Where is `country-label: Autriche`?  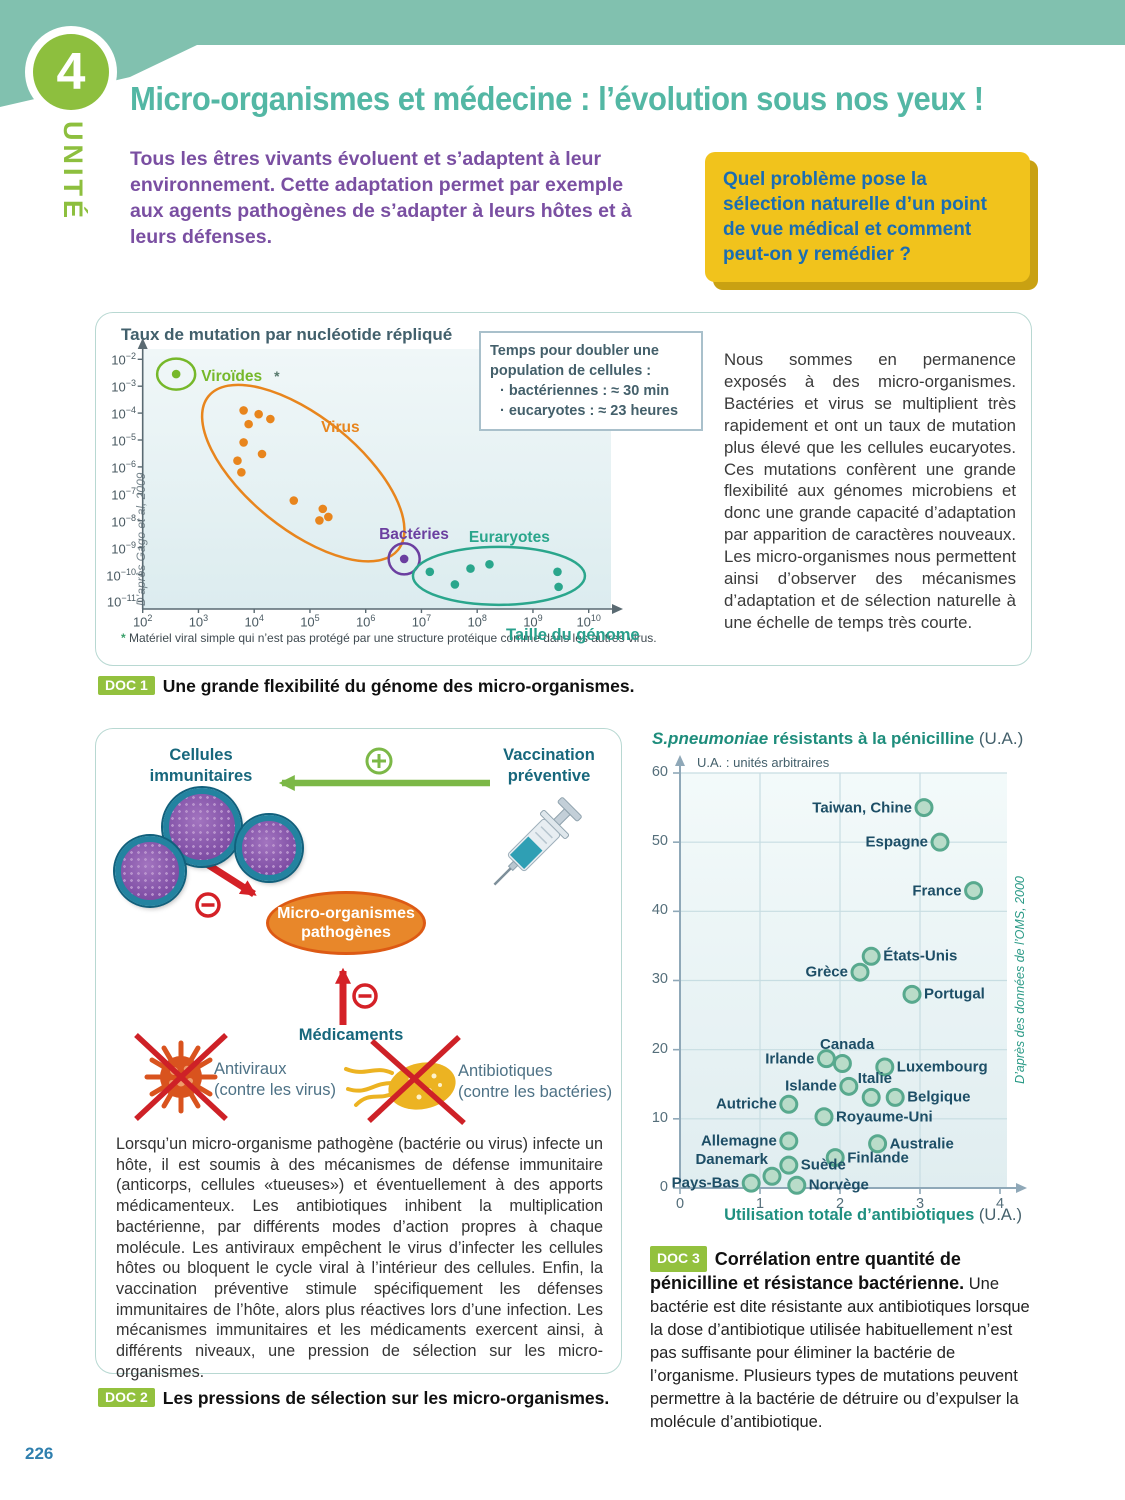 country-label: Autriche is located at coordinates (746, 1104).